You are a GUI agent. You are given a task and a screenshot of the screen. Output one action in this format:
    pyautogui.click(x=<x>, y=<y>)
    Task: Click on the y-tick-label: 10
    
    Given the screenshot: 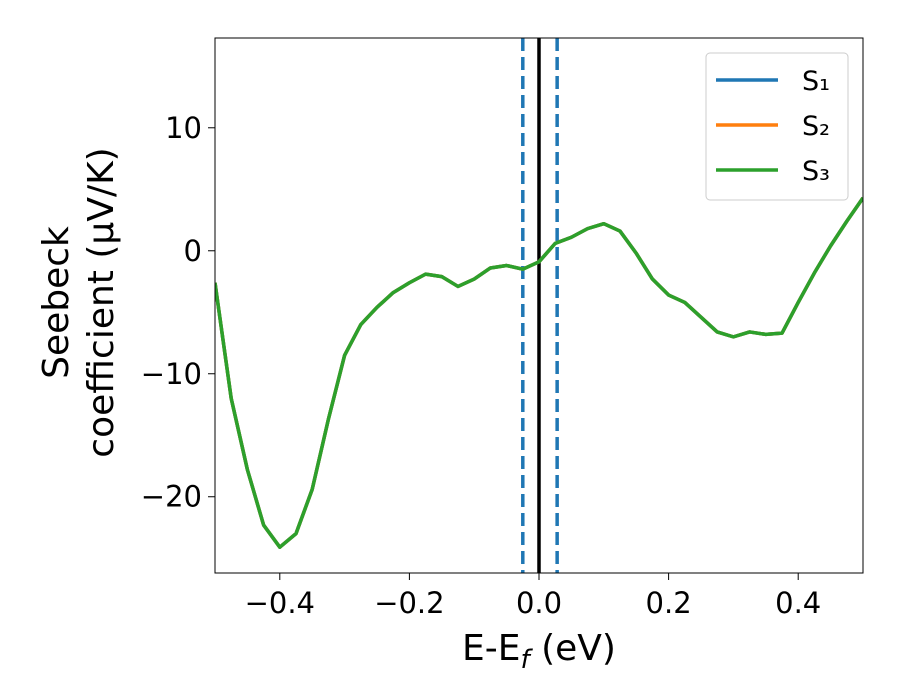 What is the action you would take?
    pyautogui.click(x=183, y=128)
    